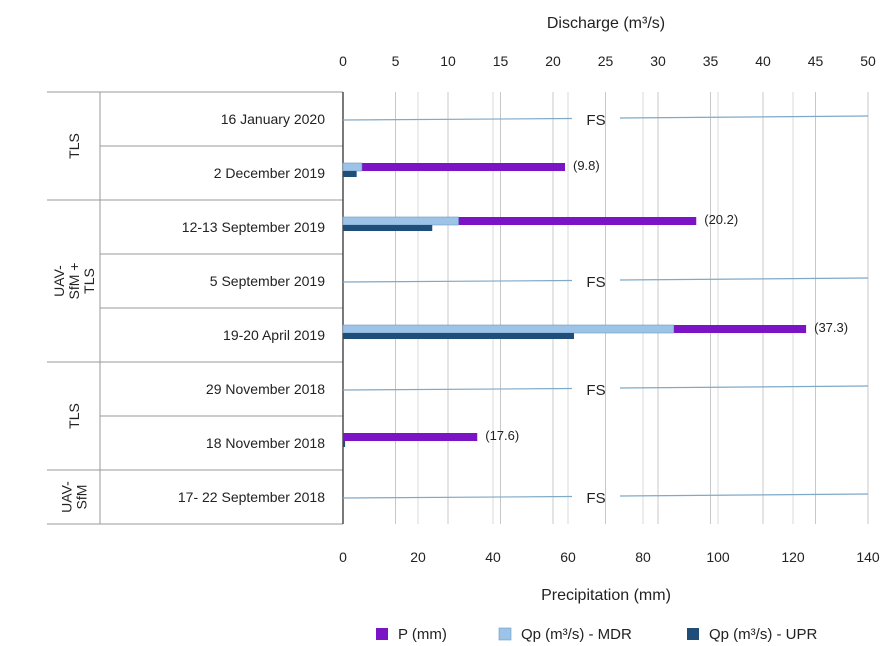 This screenshot has height=646, width=886. Describe the element at coordinates (273, 119) in the screenshot. I see `row-label: 16 January 2020` at that location.